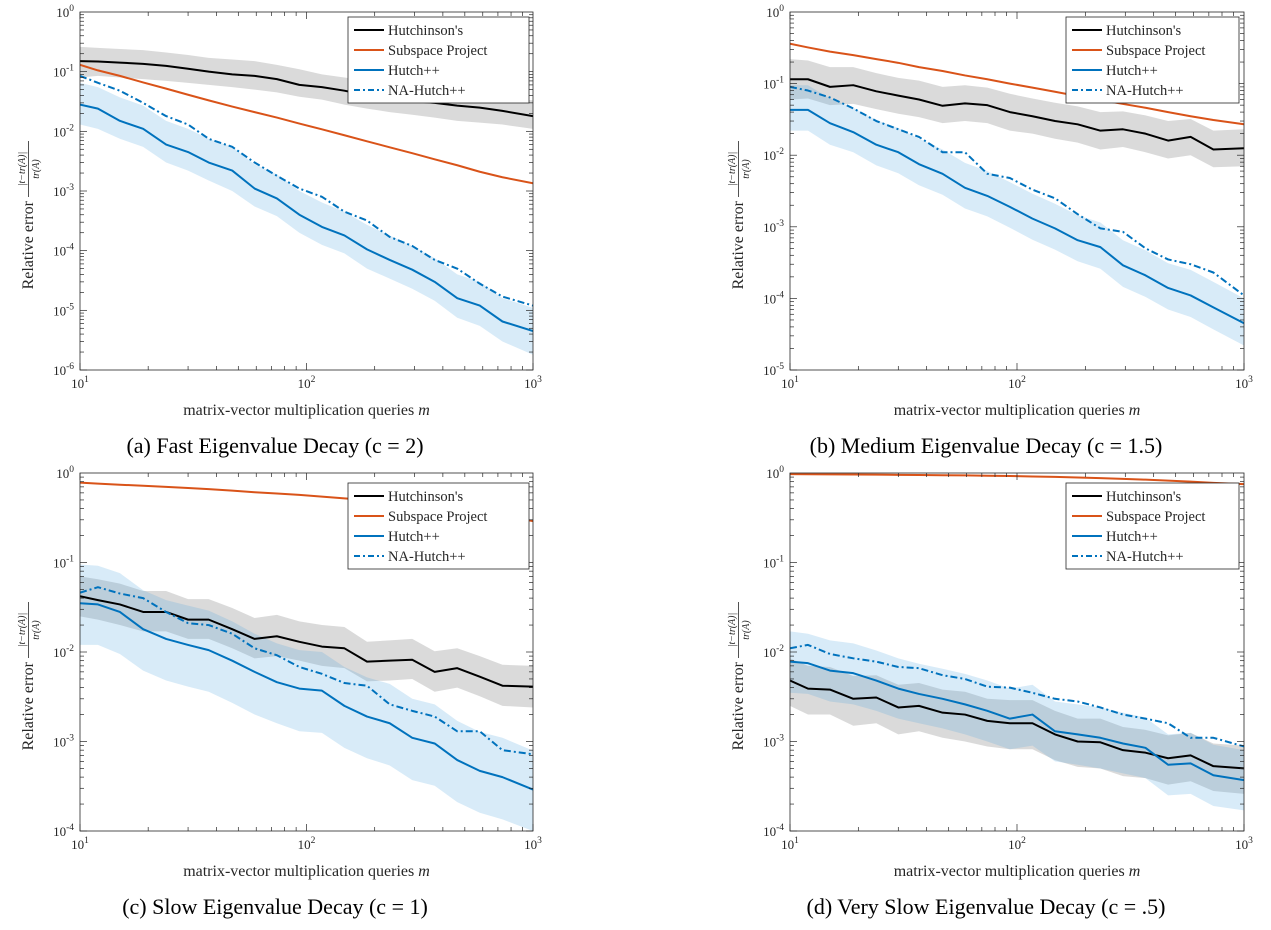  I want to click on y-tick-label: 10⁻³, so click(63, 742).